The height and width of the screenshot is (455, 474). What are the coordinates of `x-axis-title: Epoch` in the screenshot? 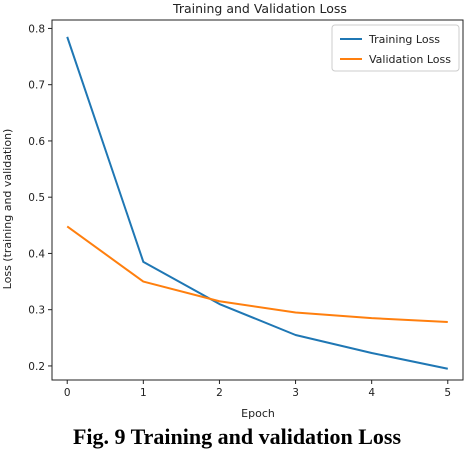 It's located at (258, 413).